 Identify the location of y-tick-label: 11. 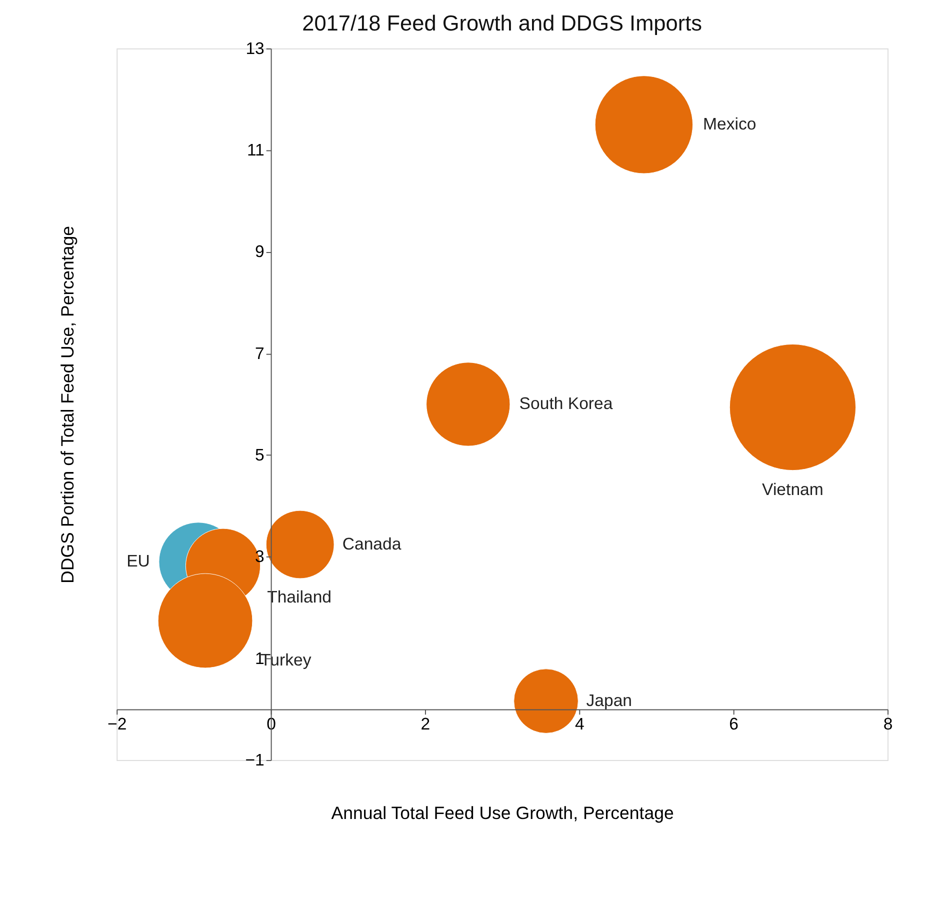
(255, 150).